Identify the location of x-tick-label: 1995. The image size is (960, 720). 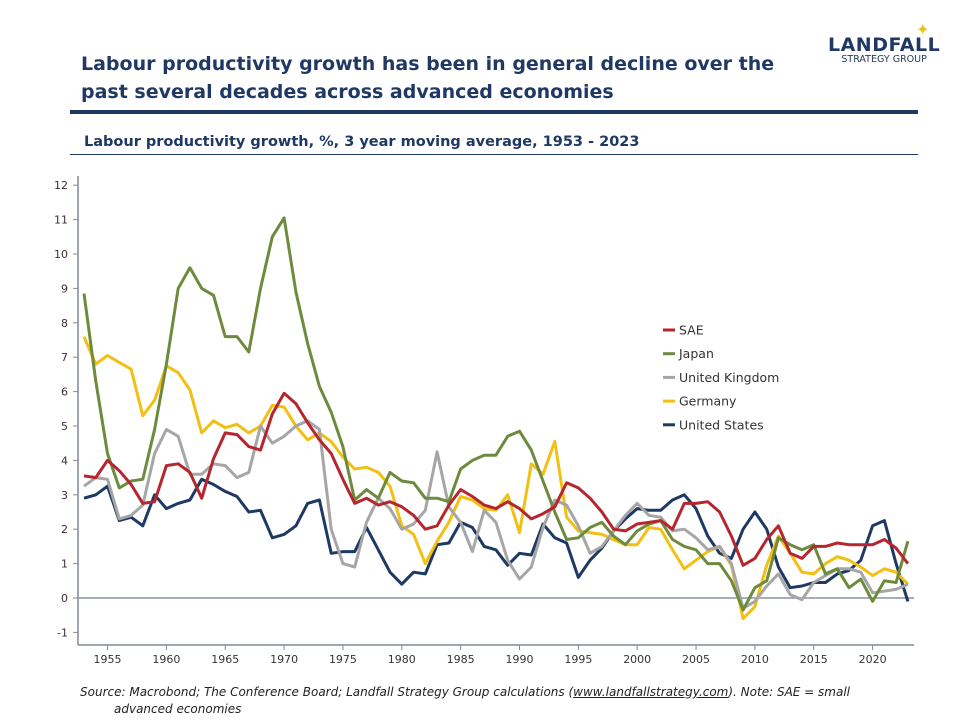
(578, 659).